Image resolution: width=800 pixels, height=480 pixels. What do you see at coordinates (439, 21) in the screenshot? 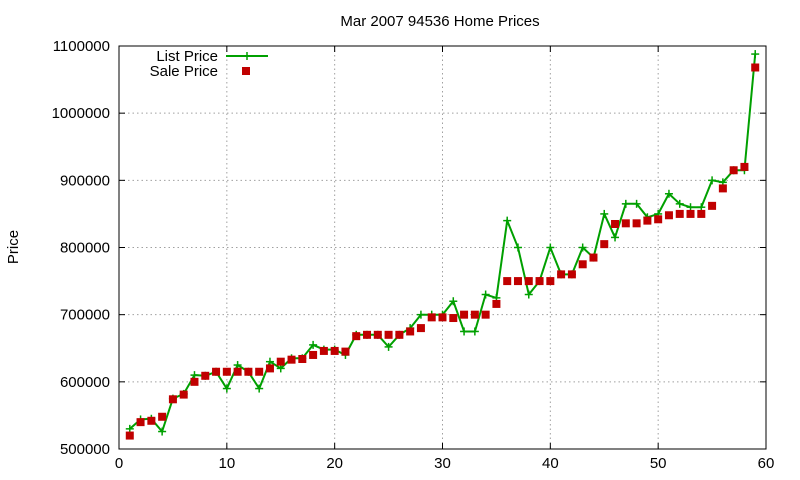
I see `chart-title: Mar 2007 94536 Home Prices` at bounding box center [439, 21].